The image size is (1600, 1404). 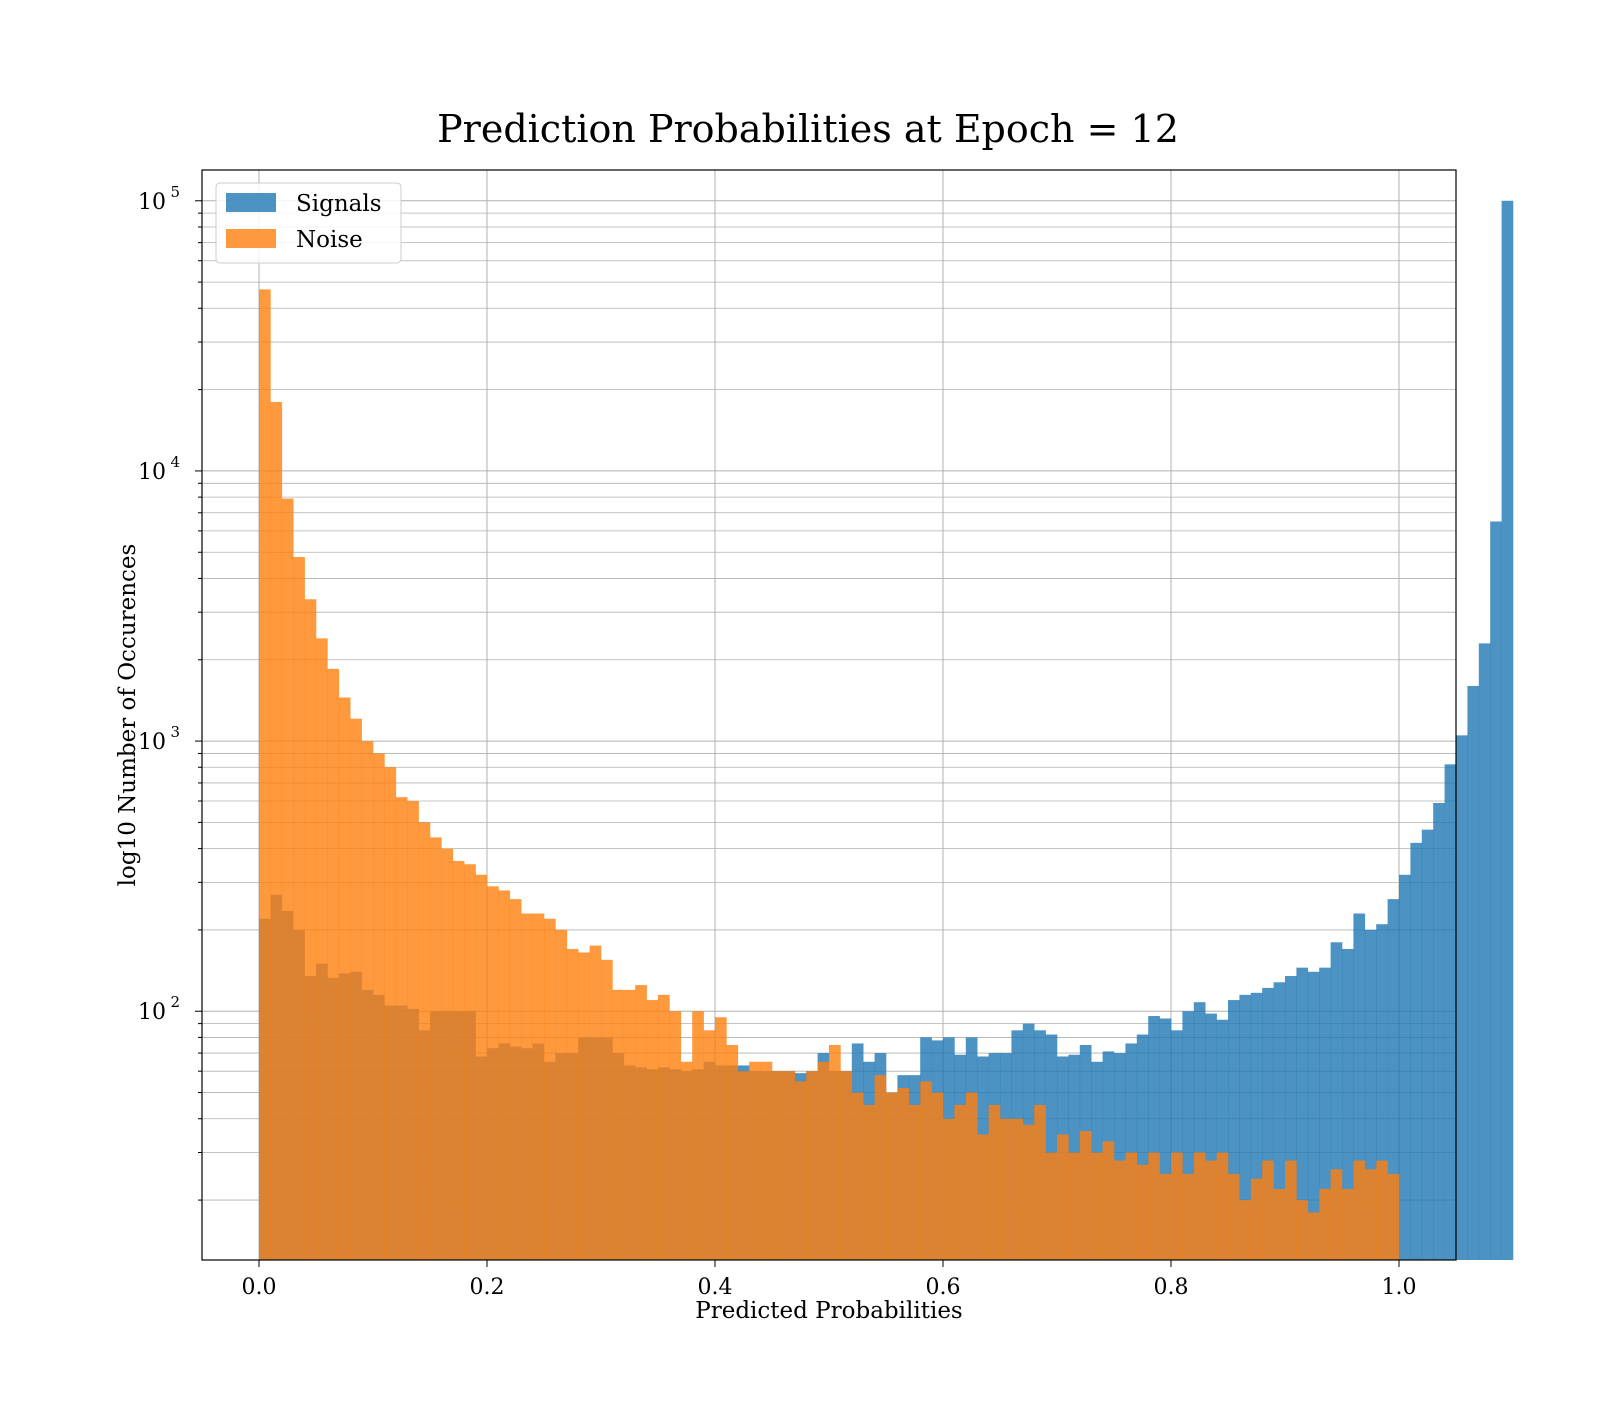 What do you see at coordinates (1171, 1287) in the screenshot?
I see `x-tick-label: 0.8` at bounding box center [1171, 1287].